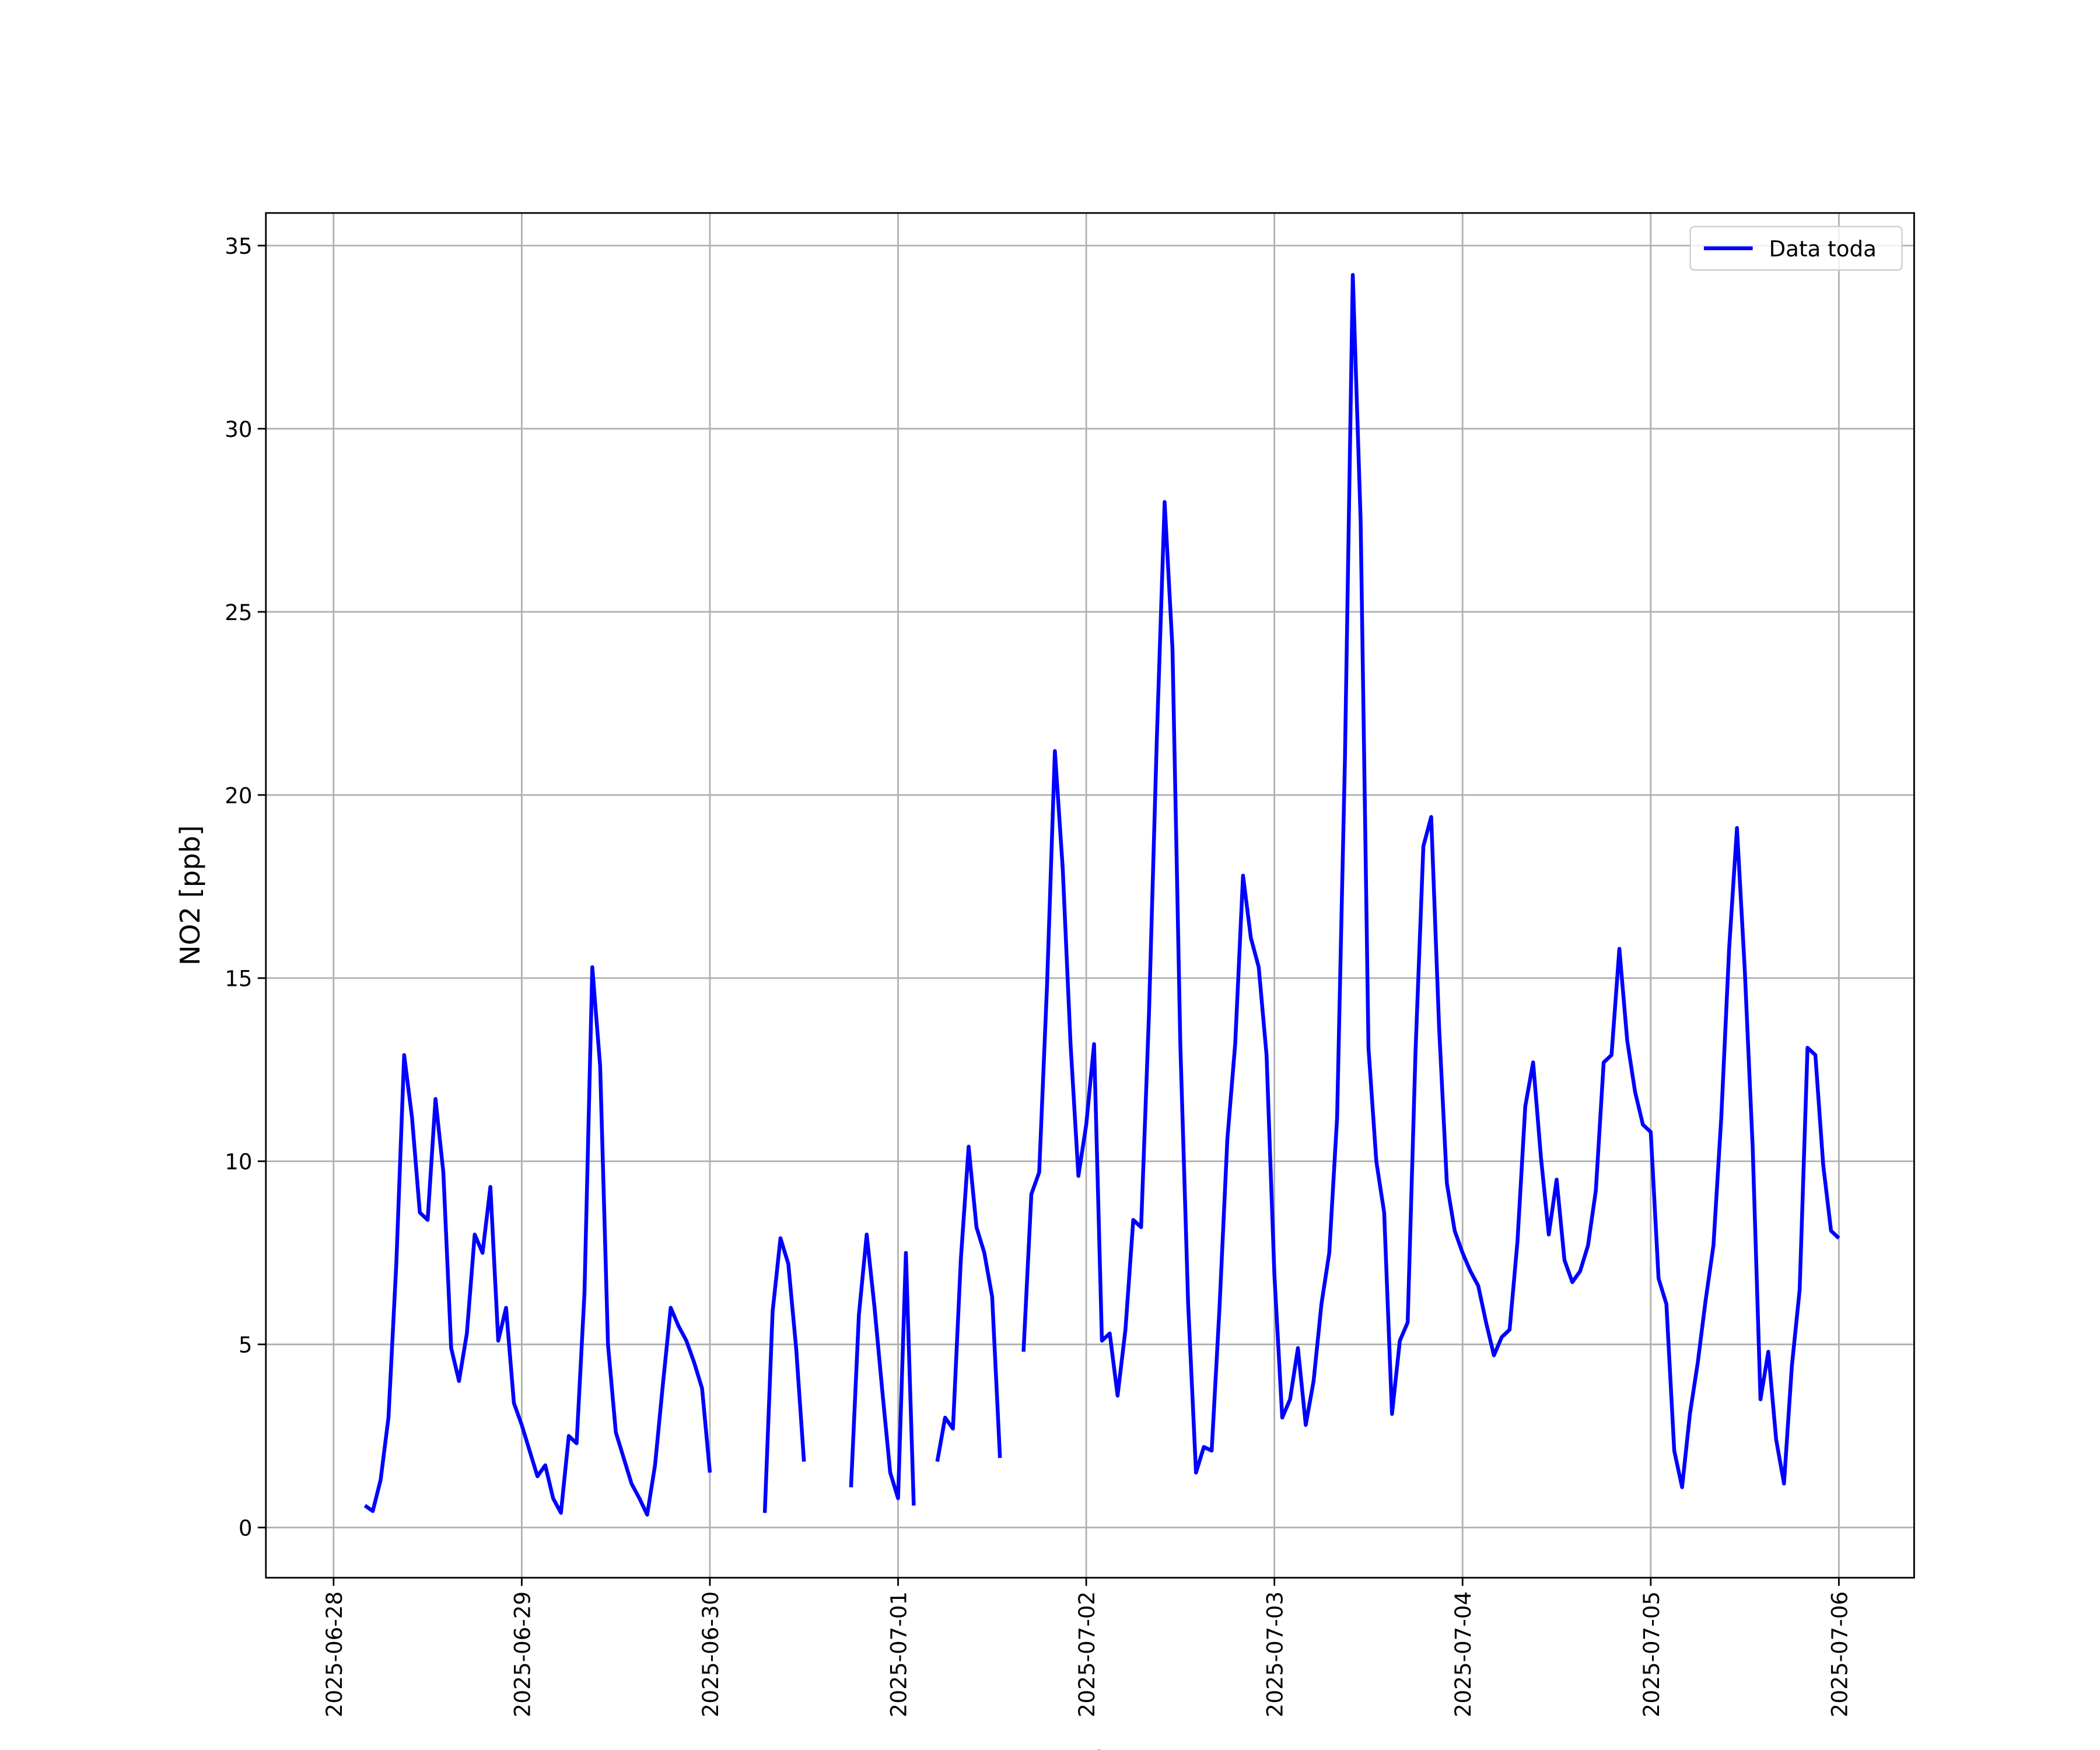  Describe the element at coordinates (1839, 1654) in the screenshot. I see `x-tick-label: 2025-07-06` at that location.